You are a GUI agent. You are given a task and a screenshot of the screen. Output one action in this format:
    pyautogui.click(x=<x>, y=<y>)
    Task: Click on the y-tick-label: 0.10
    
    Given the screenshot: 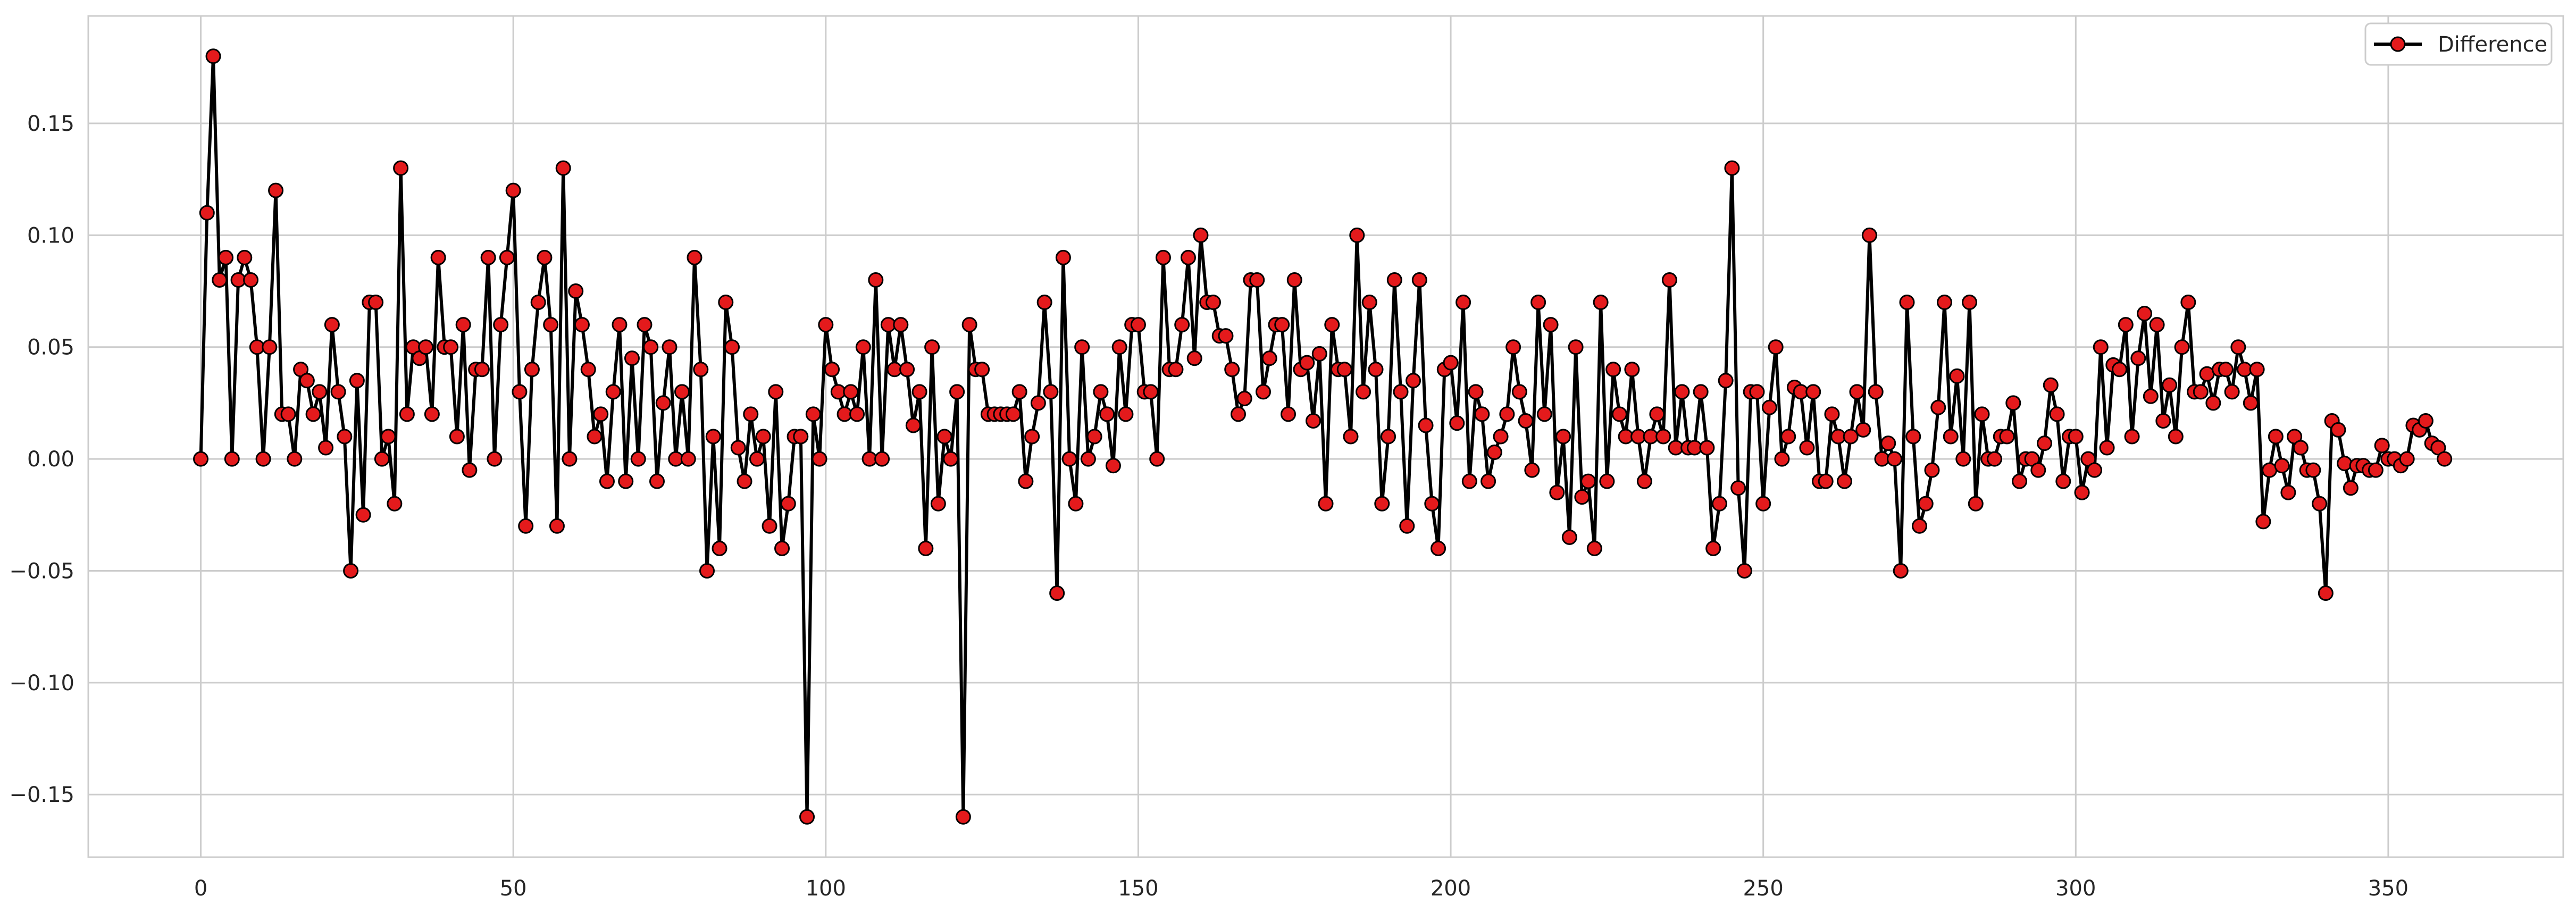 What is the action you would take?
    pyautogui.click(x=50, y=236)
    